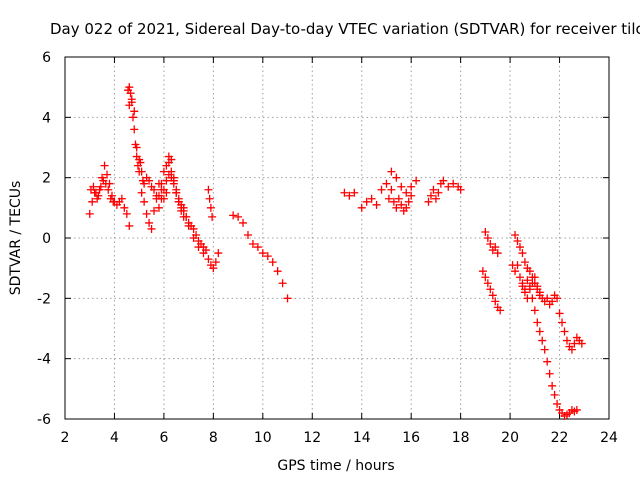 Image resolution: width=640 pixels, height=480 pixels. I want to click on series-sat-k, so click(491, 242).